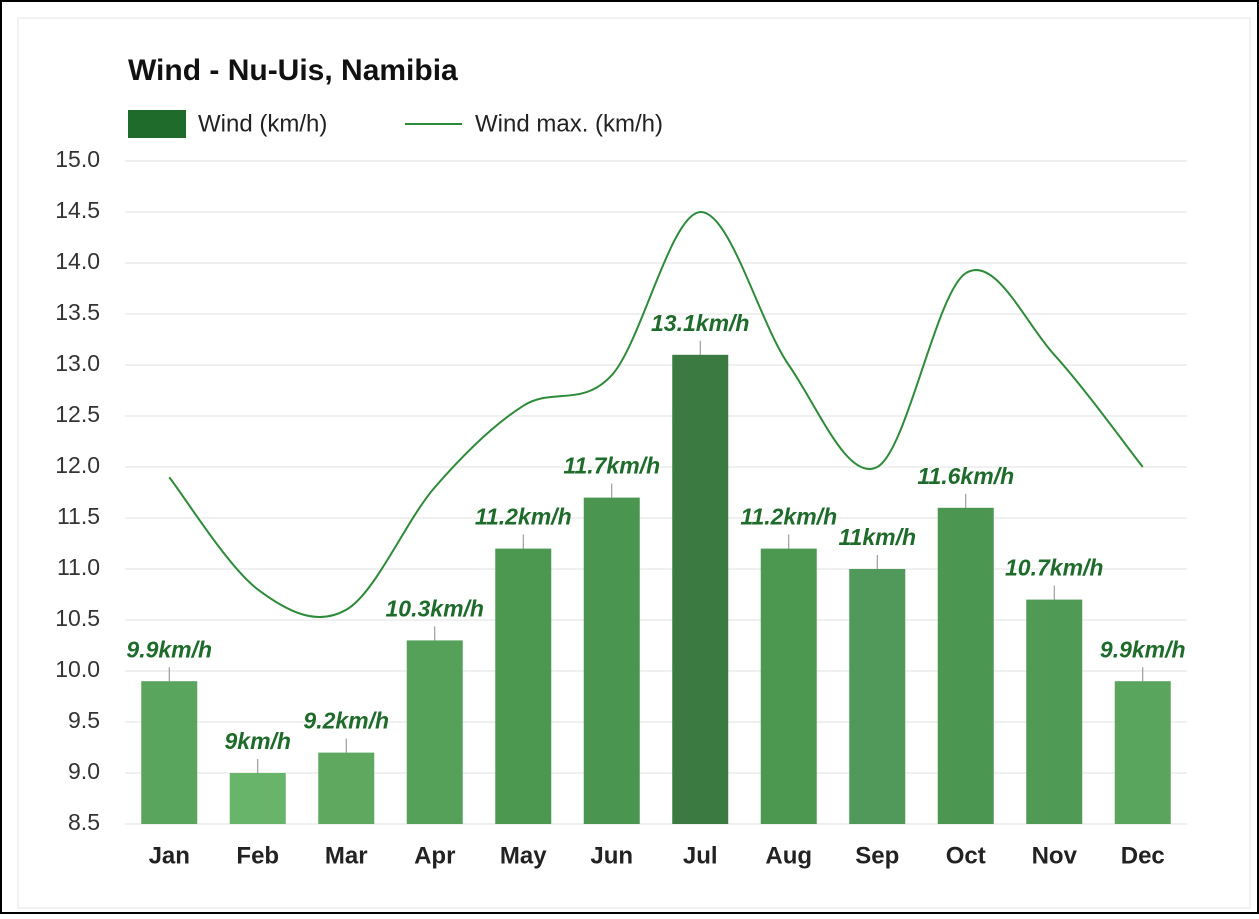 The image size is (1259, 919). What do you see at coordinates (169, 855) in the screenshot?
I see `x-tick-label: Jan` at bounding box center [169, 855].